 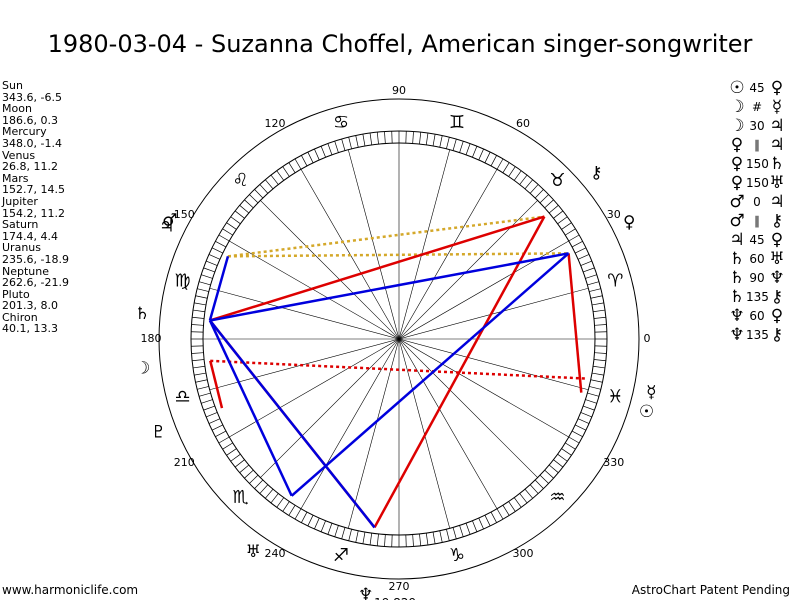 What do you see at coordinates (30, 167) in the screenshot?
I see `planet-position: 26.8, 11.2` at bounding box center [30, 167].